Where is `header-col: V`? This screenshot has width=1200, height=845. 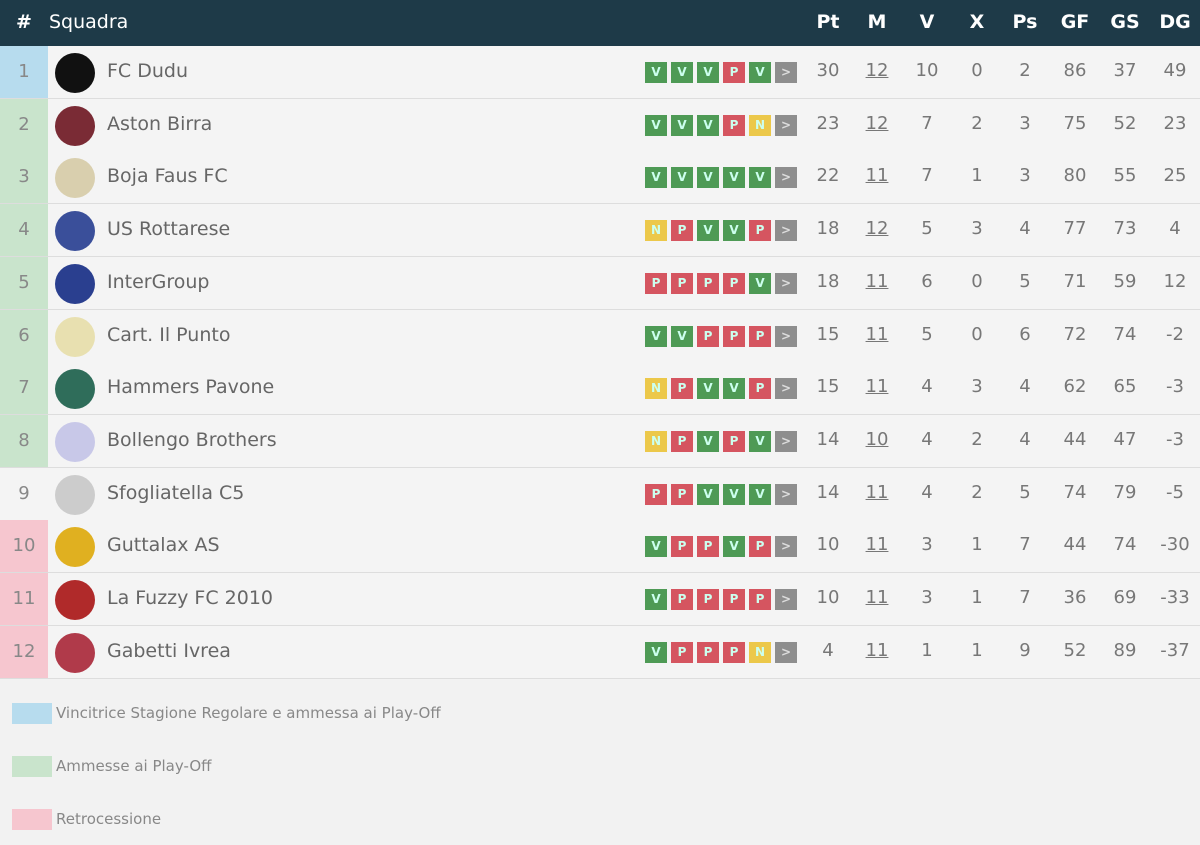
header-col: V is located at coordinates (927, 22).